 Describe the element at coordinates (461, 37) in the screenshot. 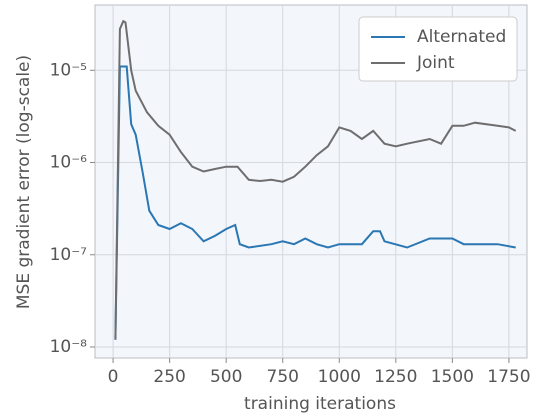

I see `legend-label: Alternated` at that location.